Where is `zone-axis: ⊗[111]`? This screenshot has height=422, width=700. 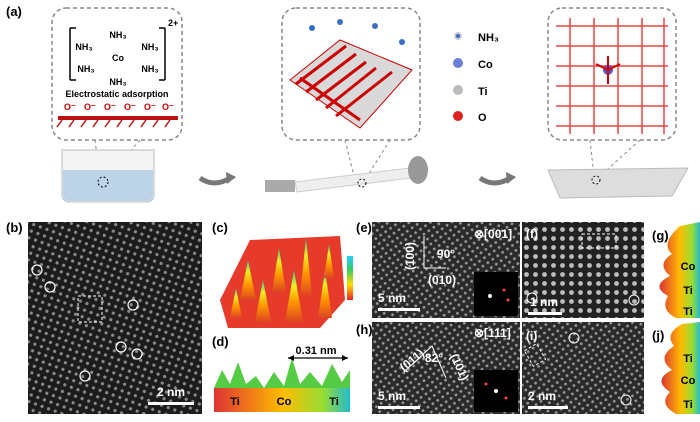 zone-axis: ⊗[111] is located at coordinates (492, 333).